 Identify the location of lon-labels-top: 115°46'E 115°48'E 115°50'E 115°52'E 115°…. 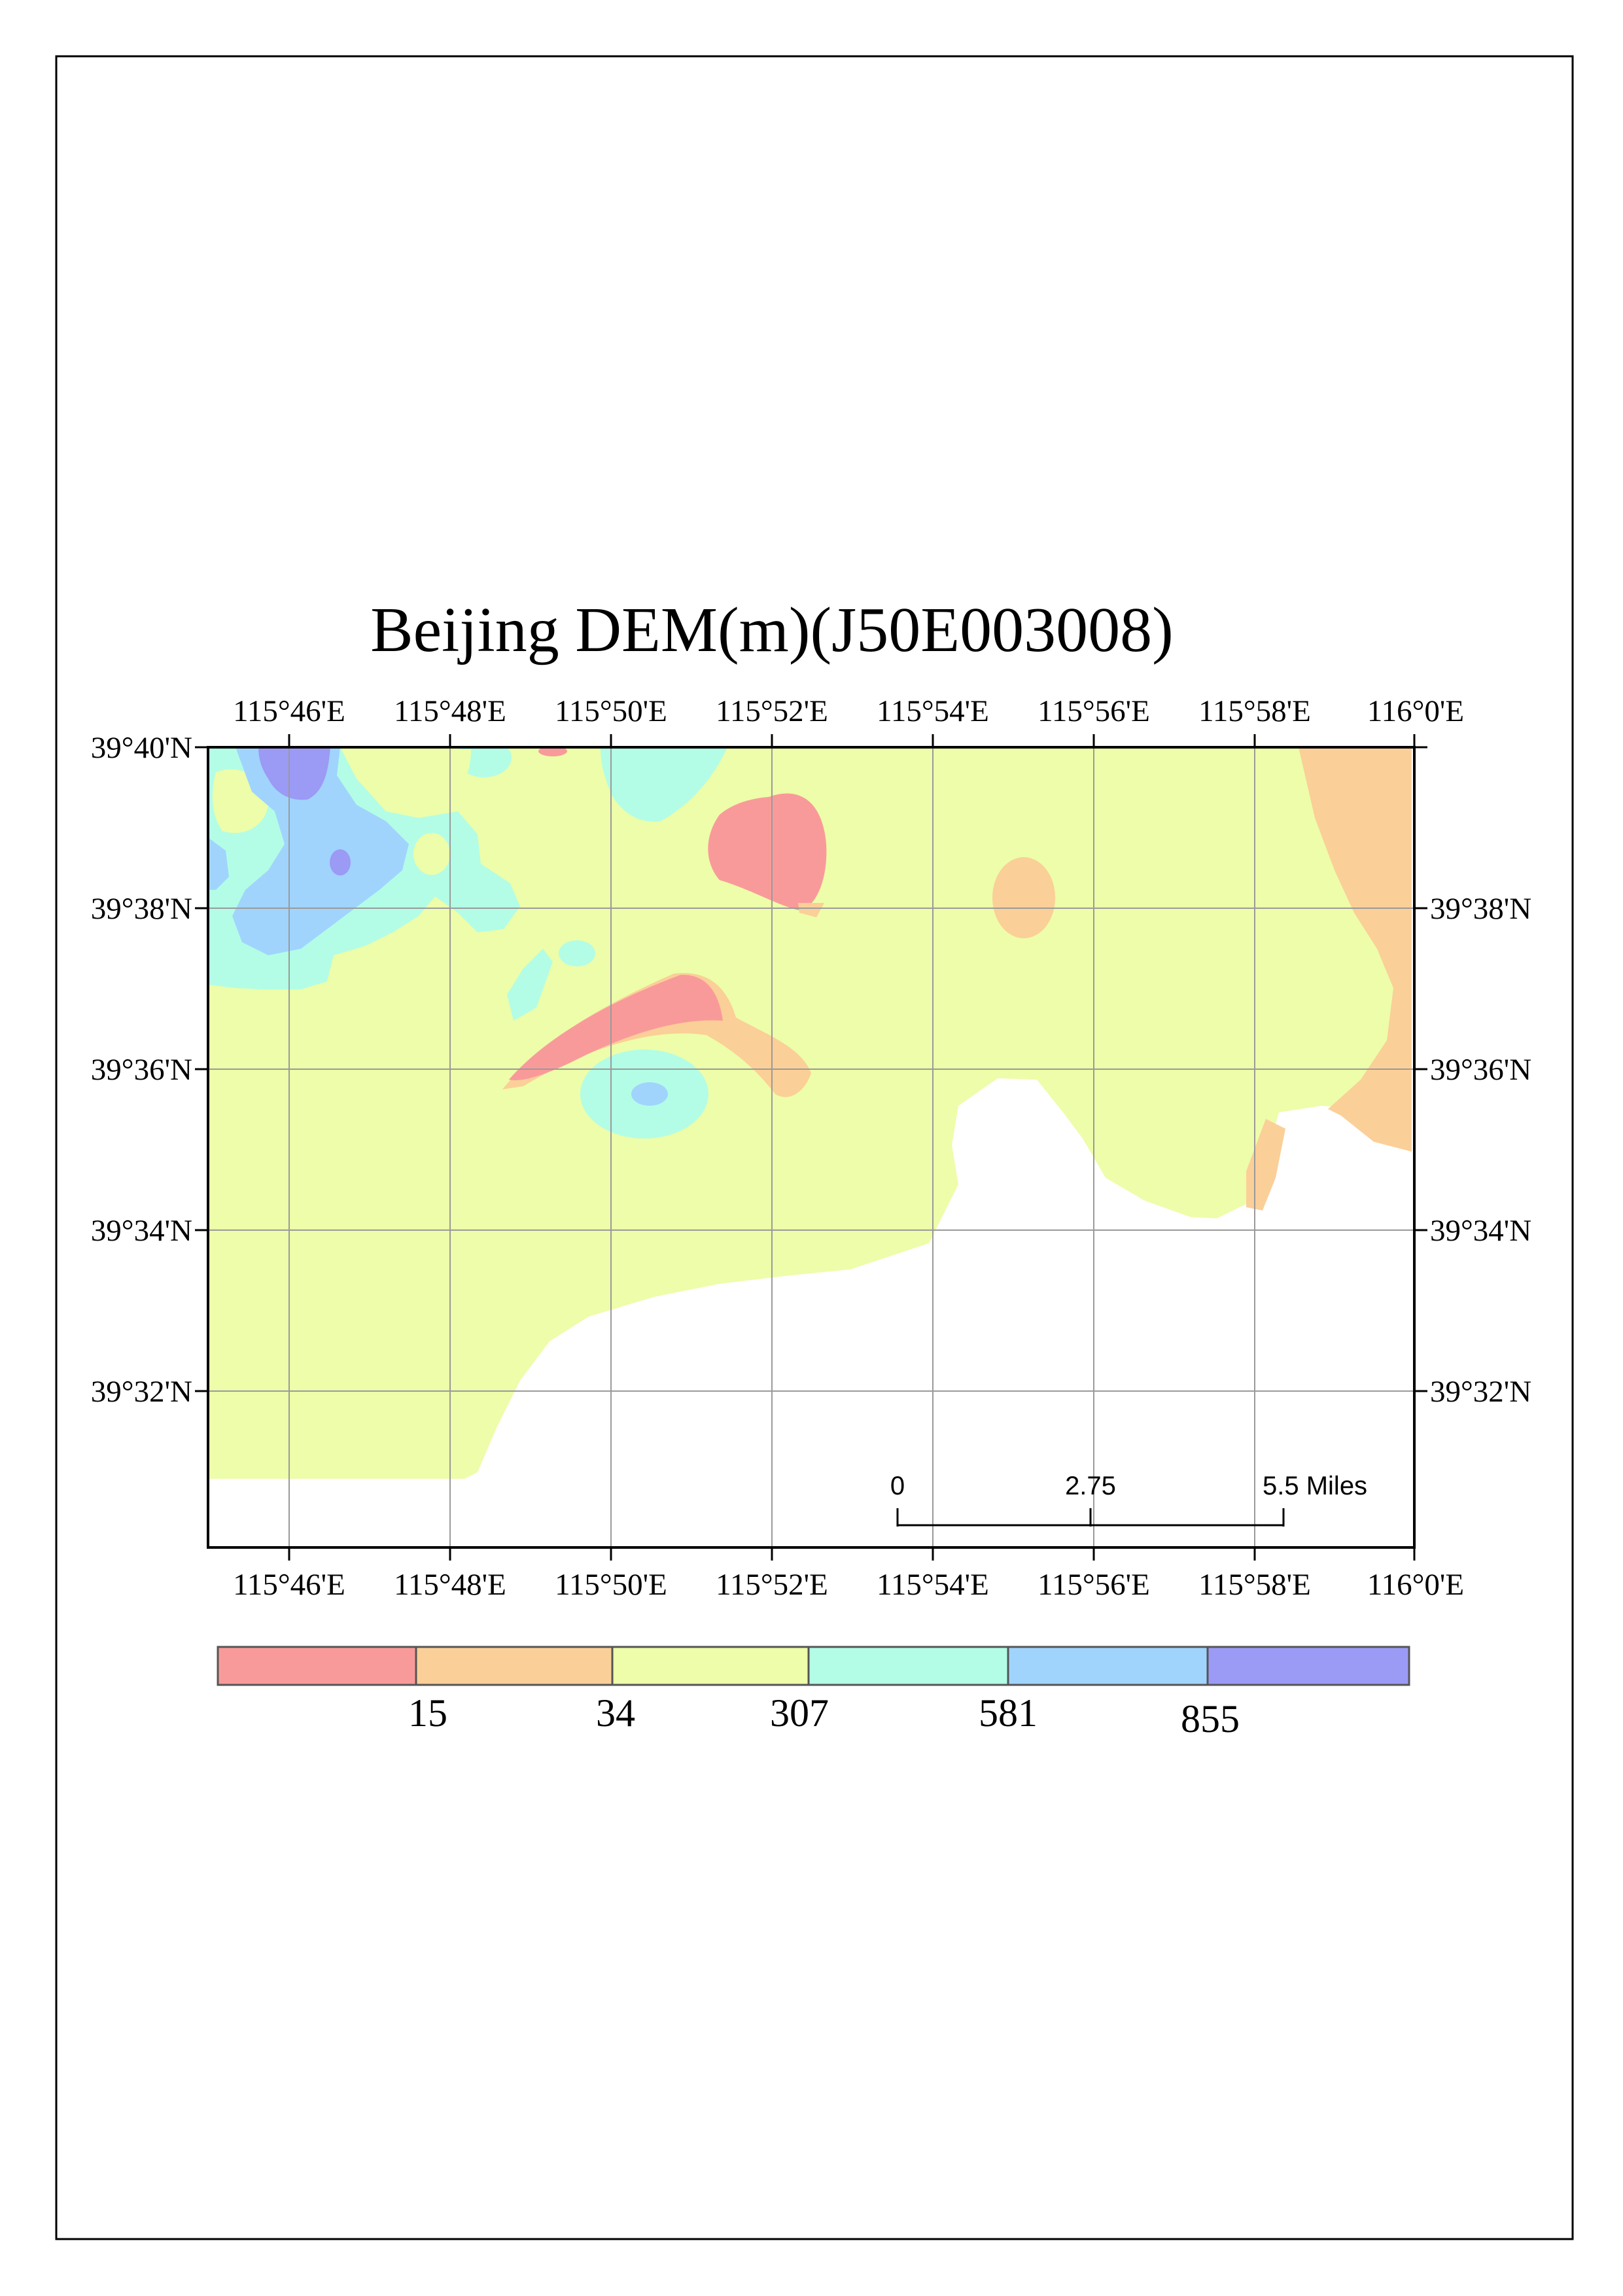
(849, 711).